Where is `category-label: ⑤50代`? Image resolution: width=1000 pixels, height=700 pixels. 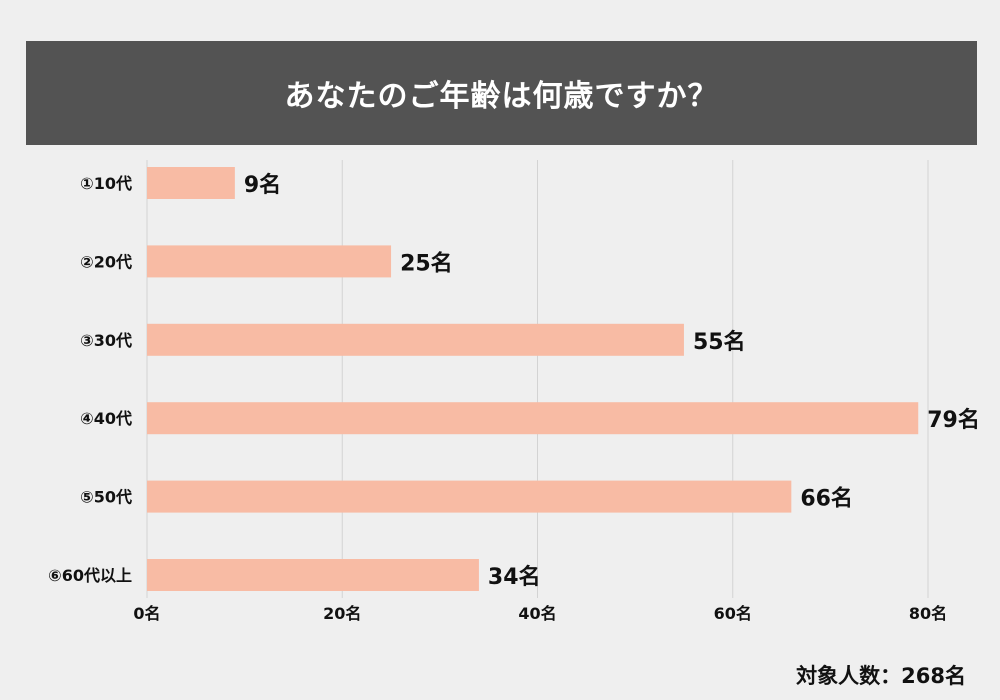 category-label: ⑤50代 is located at coordinates (106, 497).